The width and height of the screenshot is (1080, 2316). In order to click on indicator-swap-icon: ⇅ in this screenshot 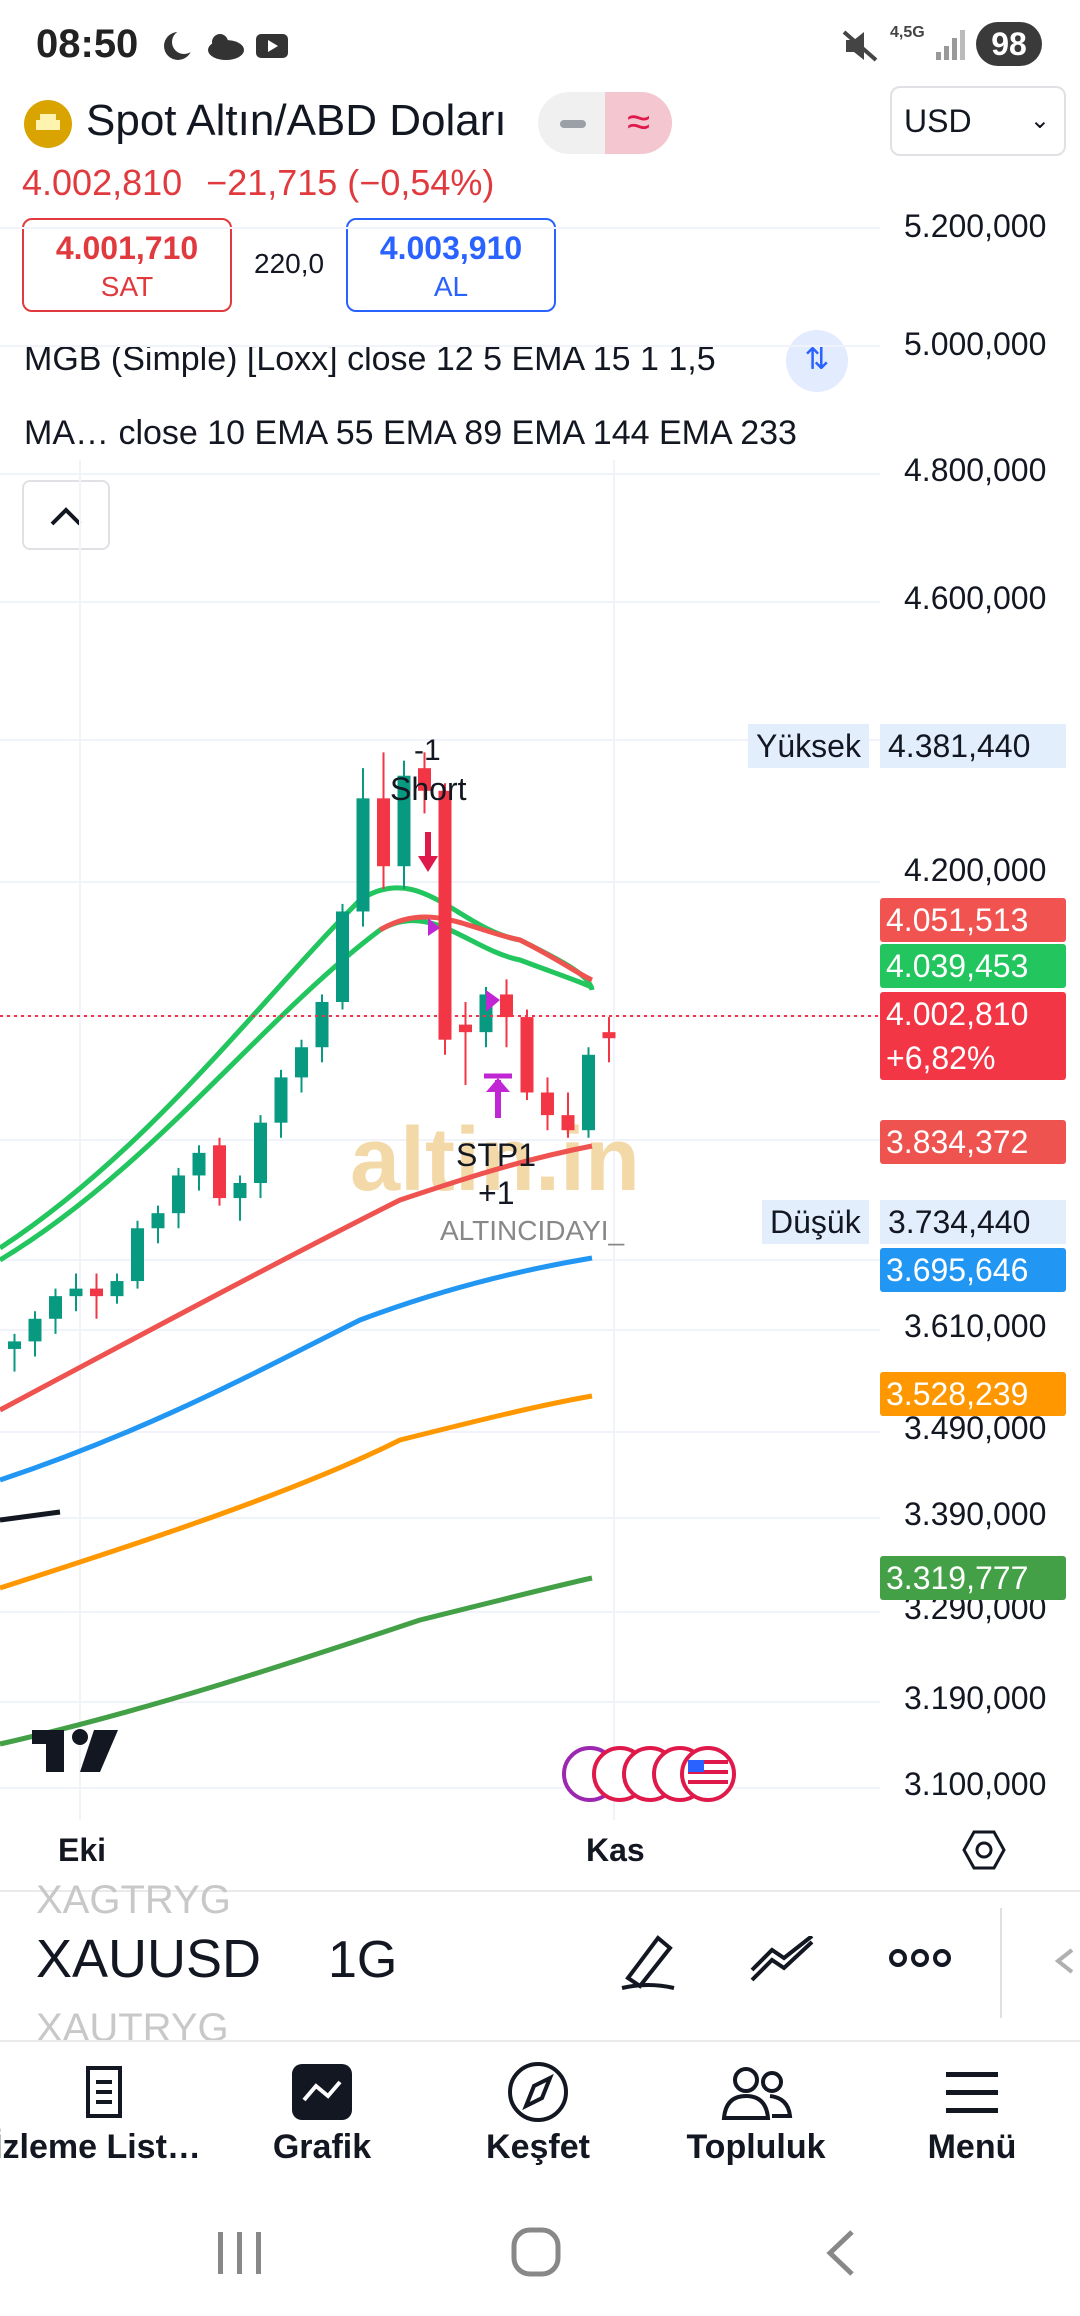, I will do `click(817, 361)`.